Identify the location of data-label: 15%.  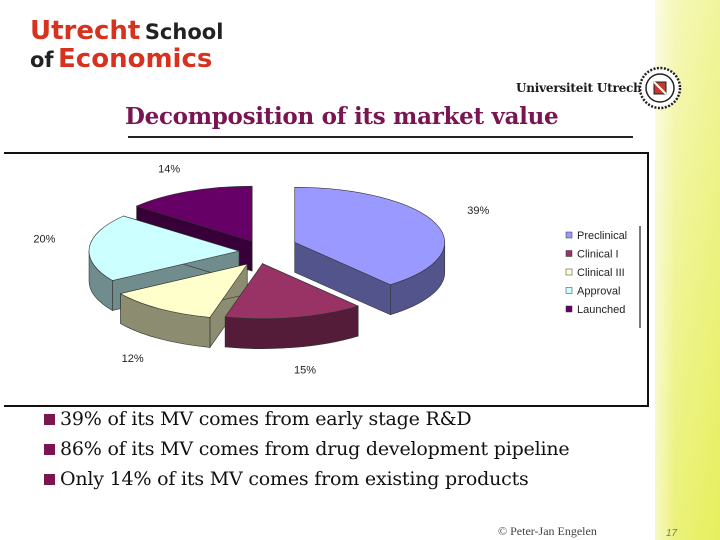
(305, 370).